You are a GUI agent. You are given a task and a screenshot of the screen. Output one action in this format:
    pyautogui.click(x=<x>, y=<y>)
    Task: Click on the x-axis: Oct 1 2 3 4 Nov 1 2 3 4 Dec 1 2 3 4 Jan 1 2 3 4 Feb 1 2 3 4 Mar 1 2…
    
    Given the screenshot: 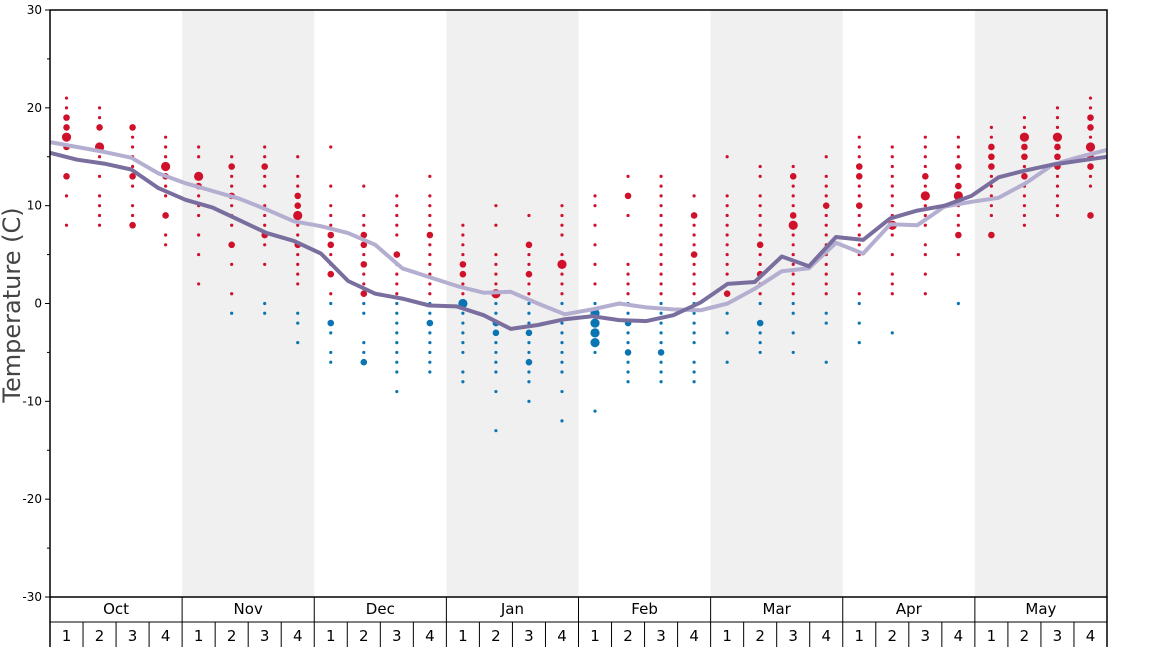 What is the action you would take?
    pyautogui.click(x=578, y=622)
    